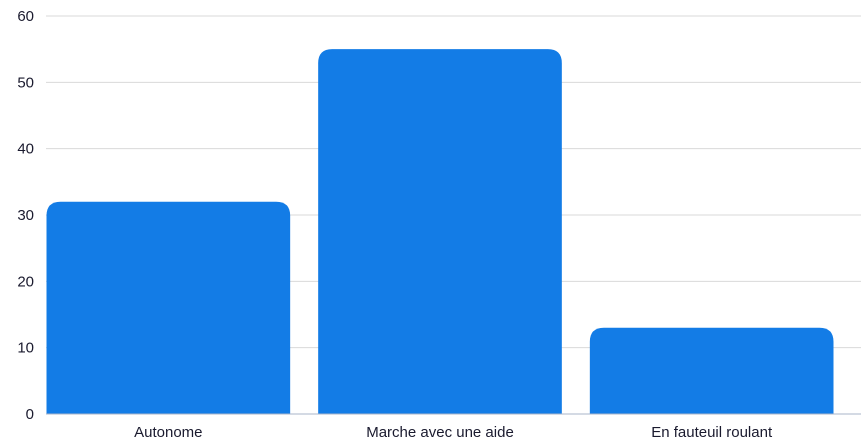 The image size is (861, 445). I want to click on x-tick-label: En fauteuil roulant, so click(712, 432).